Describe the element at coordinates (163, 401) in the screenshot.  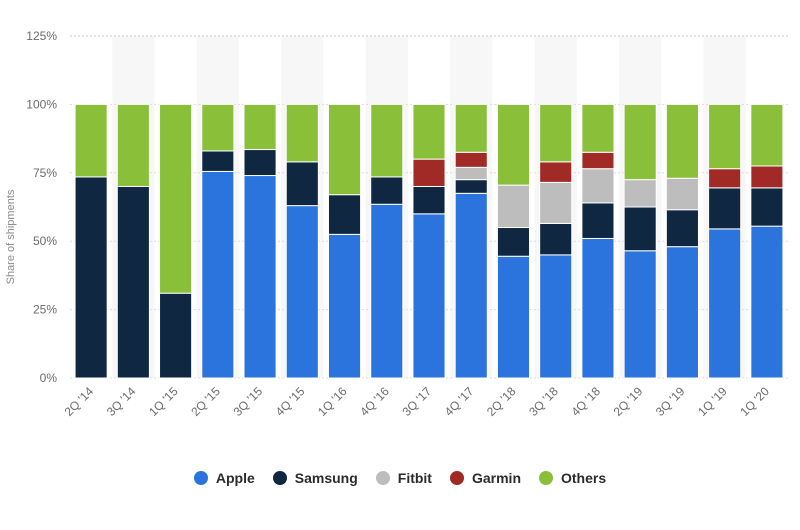
I see `x-tick-label: 1Q '15` at that location.